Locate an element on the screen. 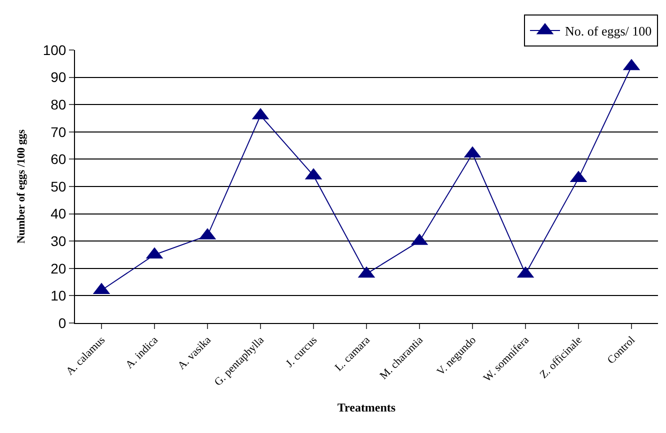  y-tick-label: 80 is located at coordinates (58, 104).